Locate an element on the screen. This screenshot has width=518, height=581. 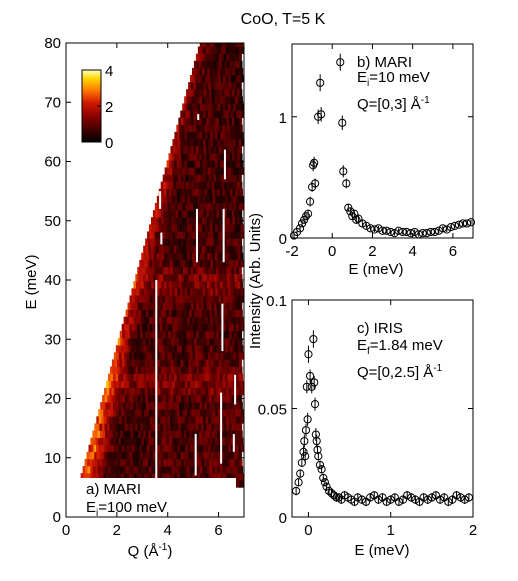
figure-title: CoO, T=5 K is located at coordinates (283, 19).